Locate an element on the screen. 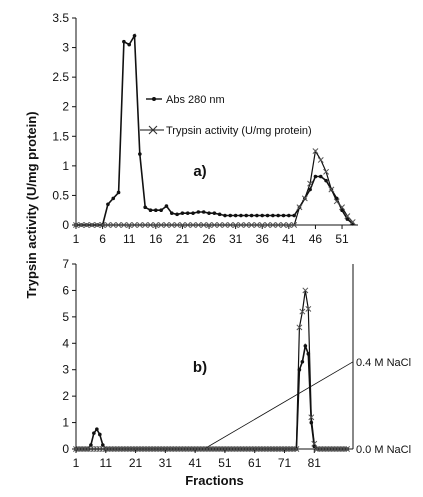 The height and width of the screenshot is (497, 423). x-tick-label: 16 is located at coordinates (156, 239).